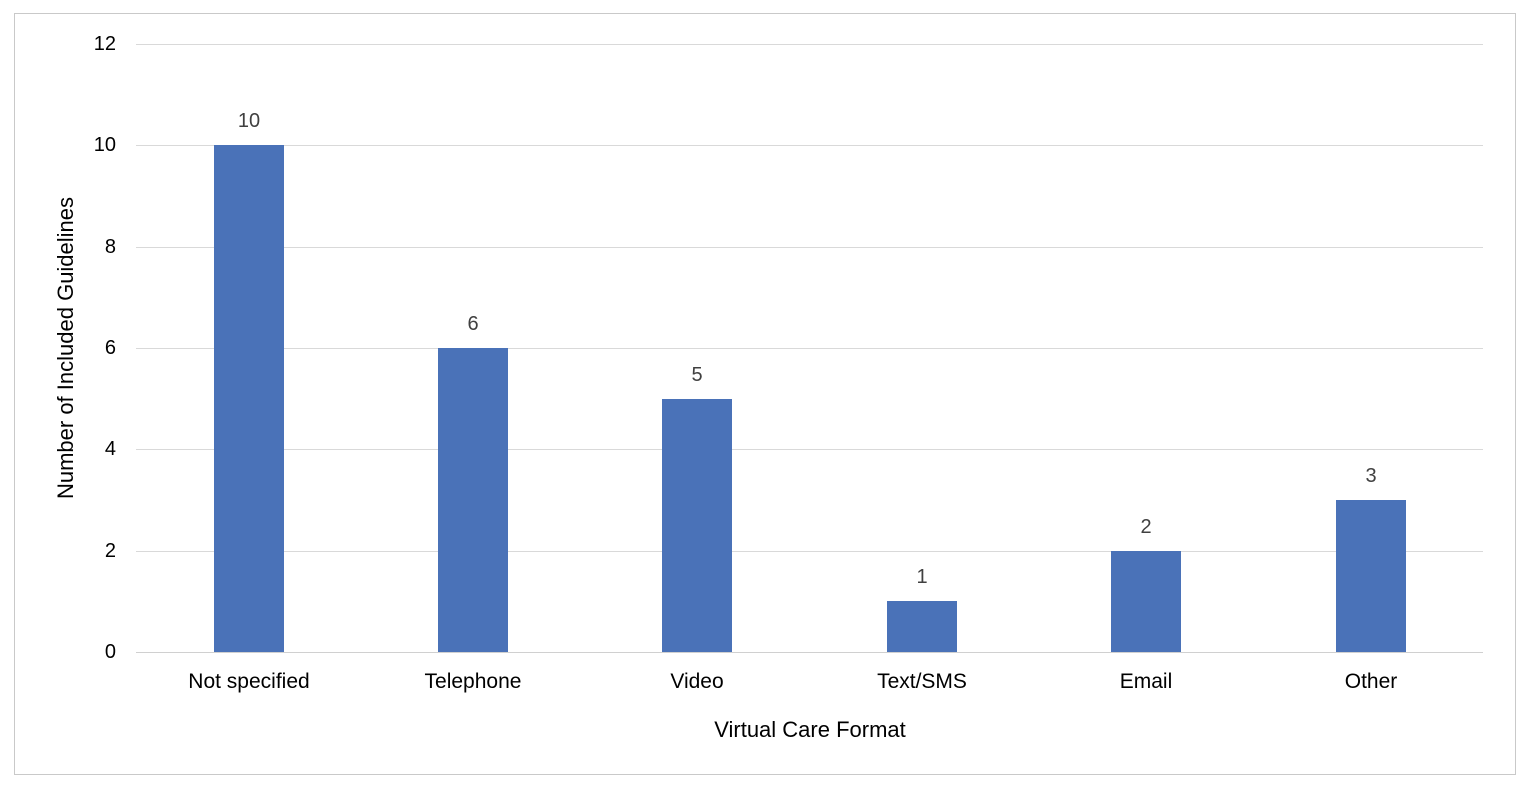  Describe the element at coordinates (697, 681) in the screenshot. I see `x-tick-label: Video` at that location.